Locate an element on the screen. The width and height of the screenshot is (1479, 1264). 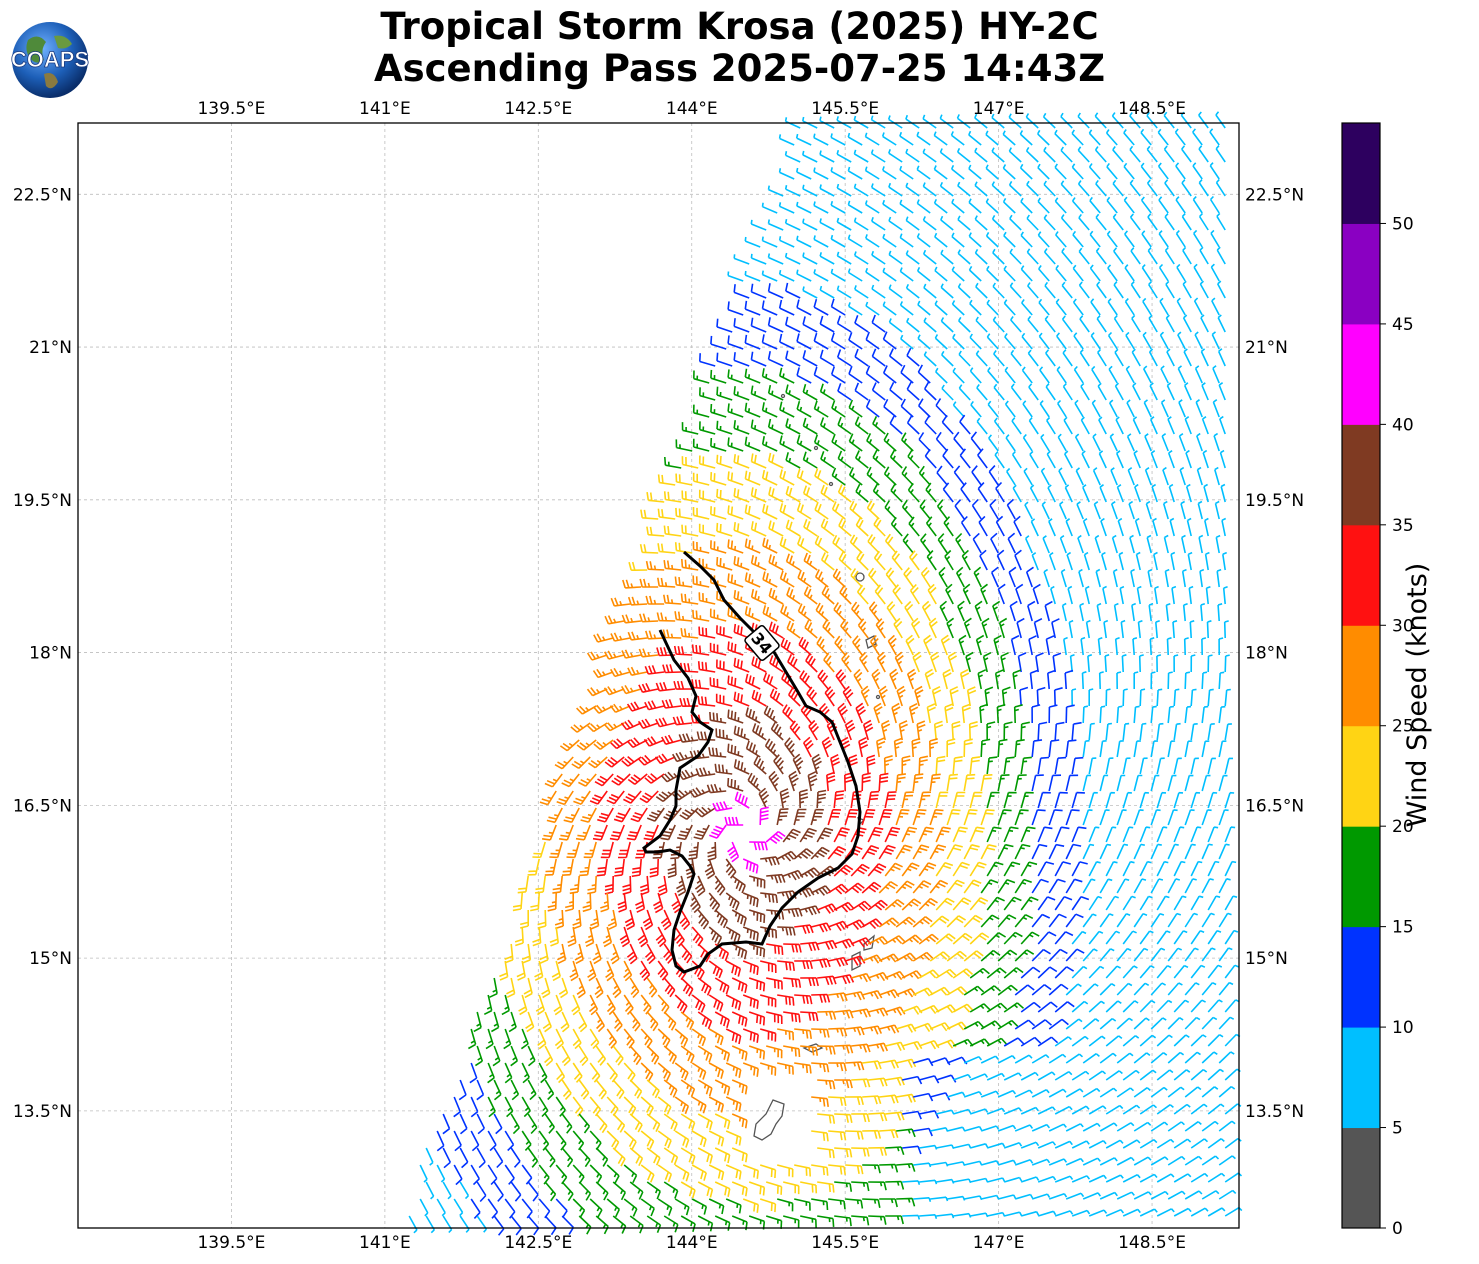
lon-tick-bottom-label: 144°E is located at coordinates (692, 1243).